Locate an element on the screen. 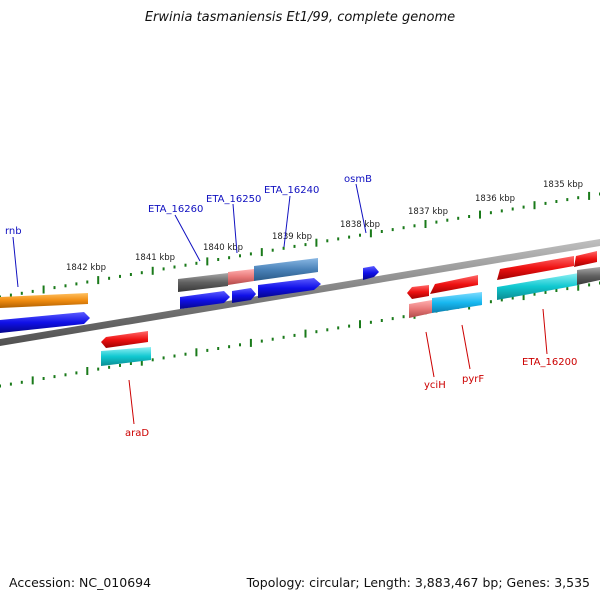 This screenshot has height=600, width=600. gene-label-araD: araD is located at coordinates (137, 433).